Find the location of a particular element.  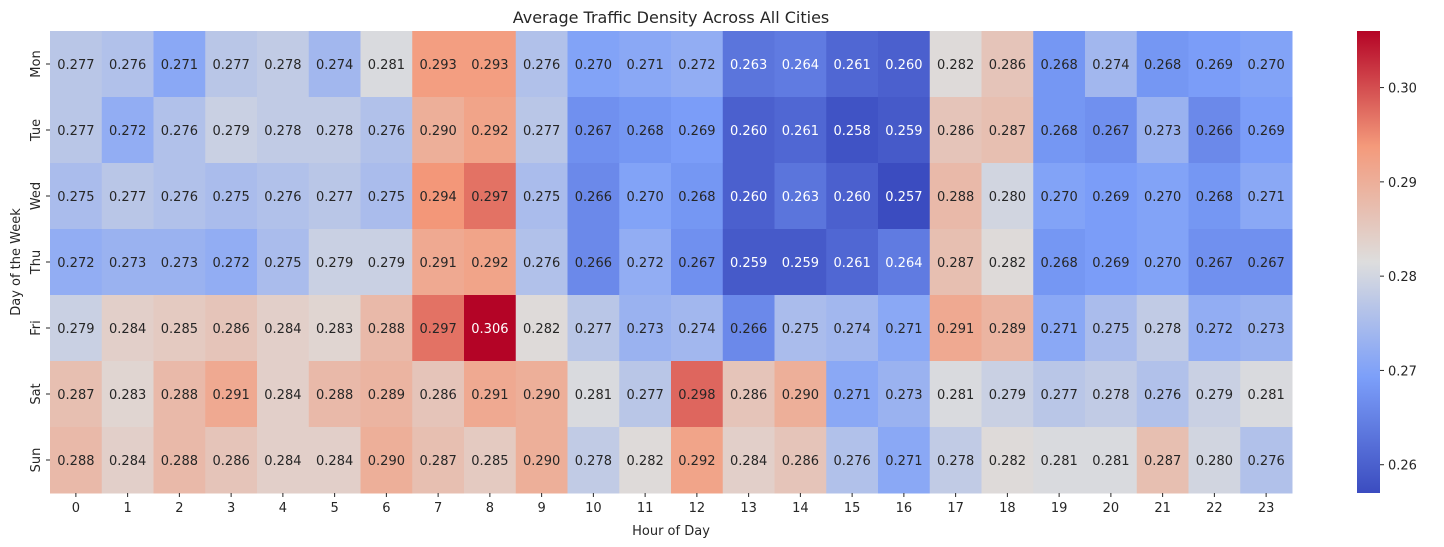

colorbar-tick-label: 0.26 is located at coordinates (1402, 466).